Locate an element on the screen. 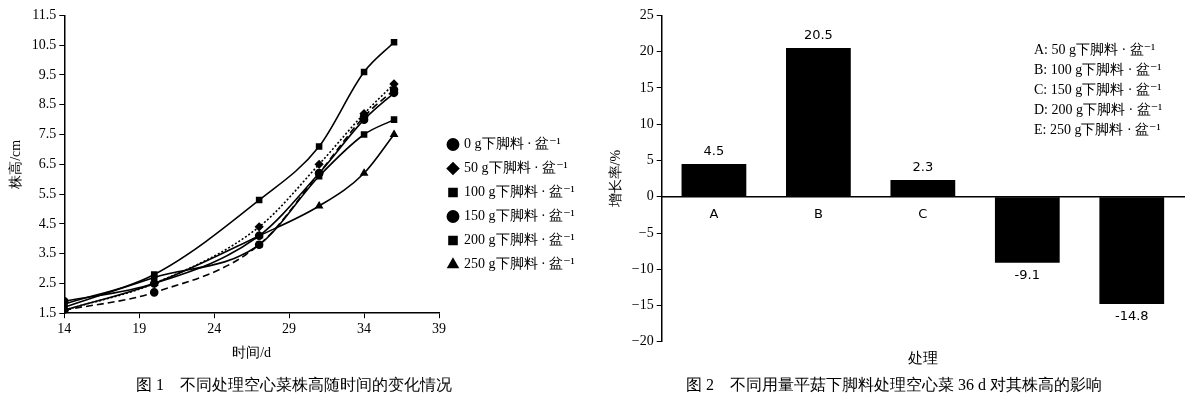 This screenshot has height=403, width=1200. legend-label: 100 g下脚料 · 盆⁻¹ is located at coordinates (519, 192).